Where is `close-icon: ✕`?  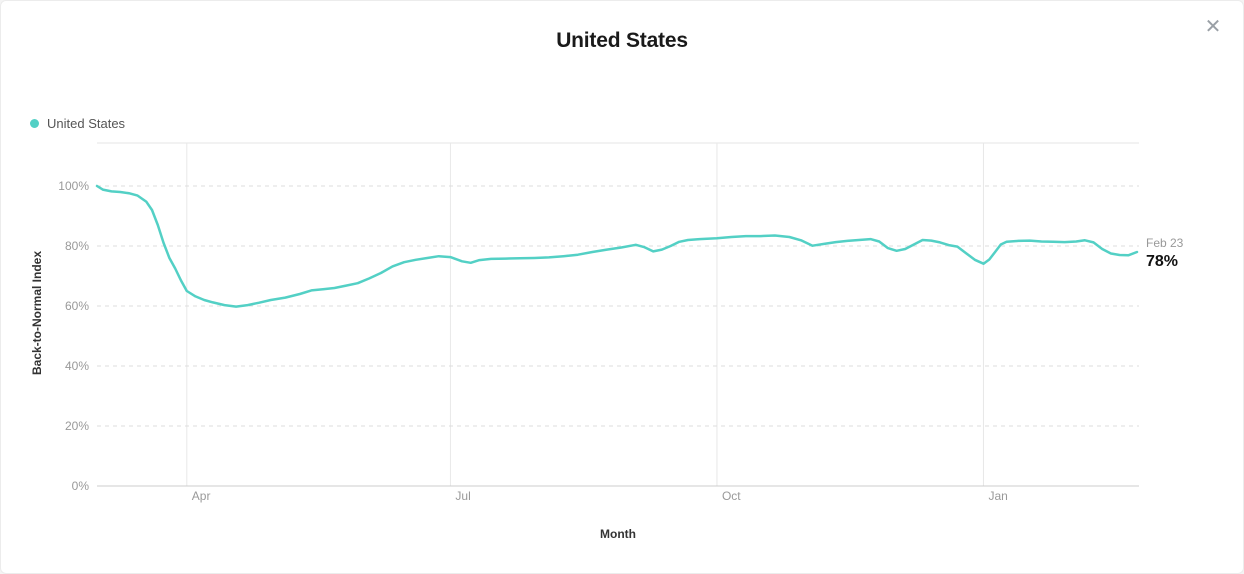
close-icon: ✕ is located at coordinates (1213, 27).